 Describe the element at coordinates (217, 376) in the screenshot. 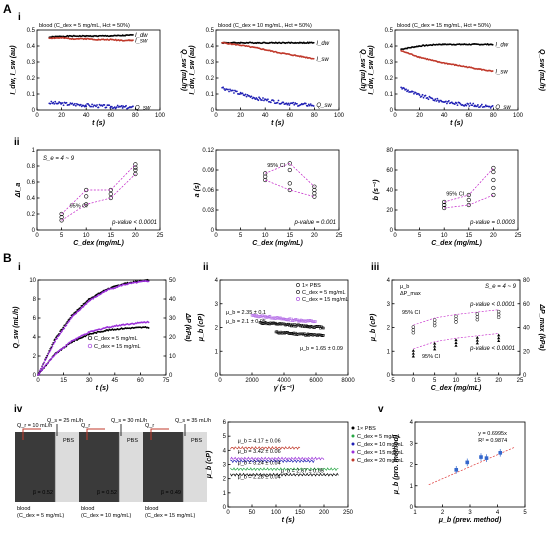

I see `Bii-y-tick-label: 0` at that location.